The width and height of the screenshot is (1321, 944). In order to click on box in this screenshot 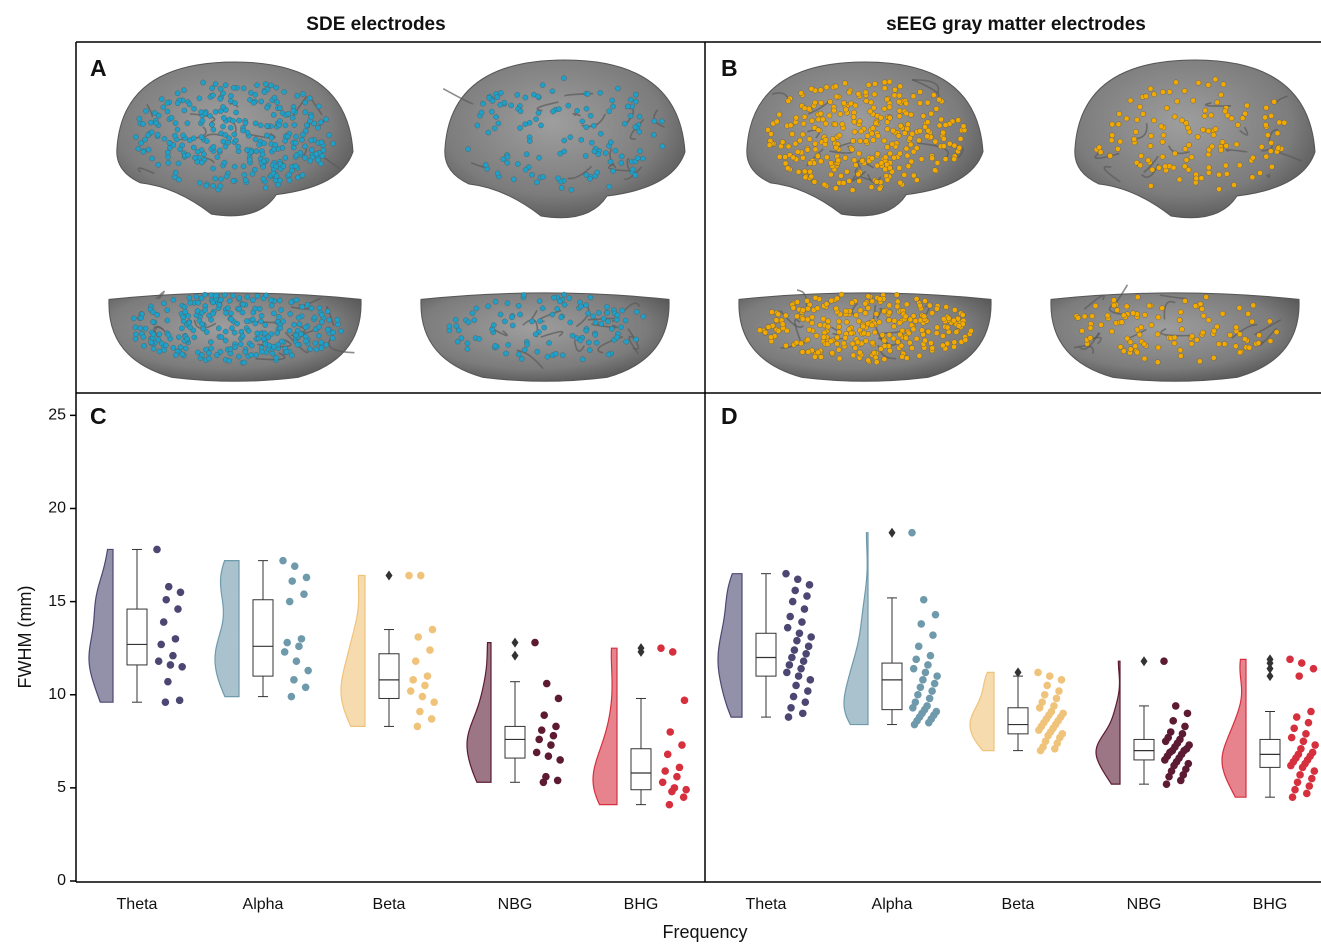, I will do `click(263, 638)`.